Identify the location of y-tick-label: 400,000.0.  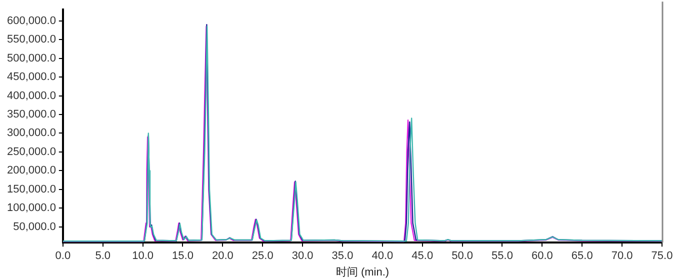
(31, 96).